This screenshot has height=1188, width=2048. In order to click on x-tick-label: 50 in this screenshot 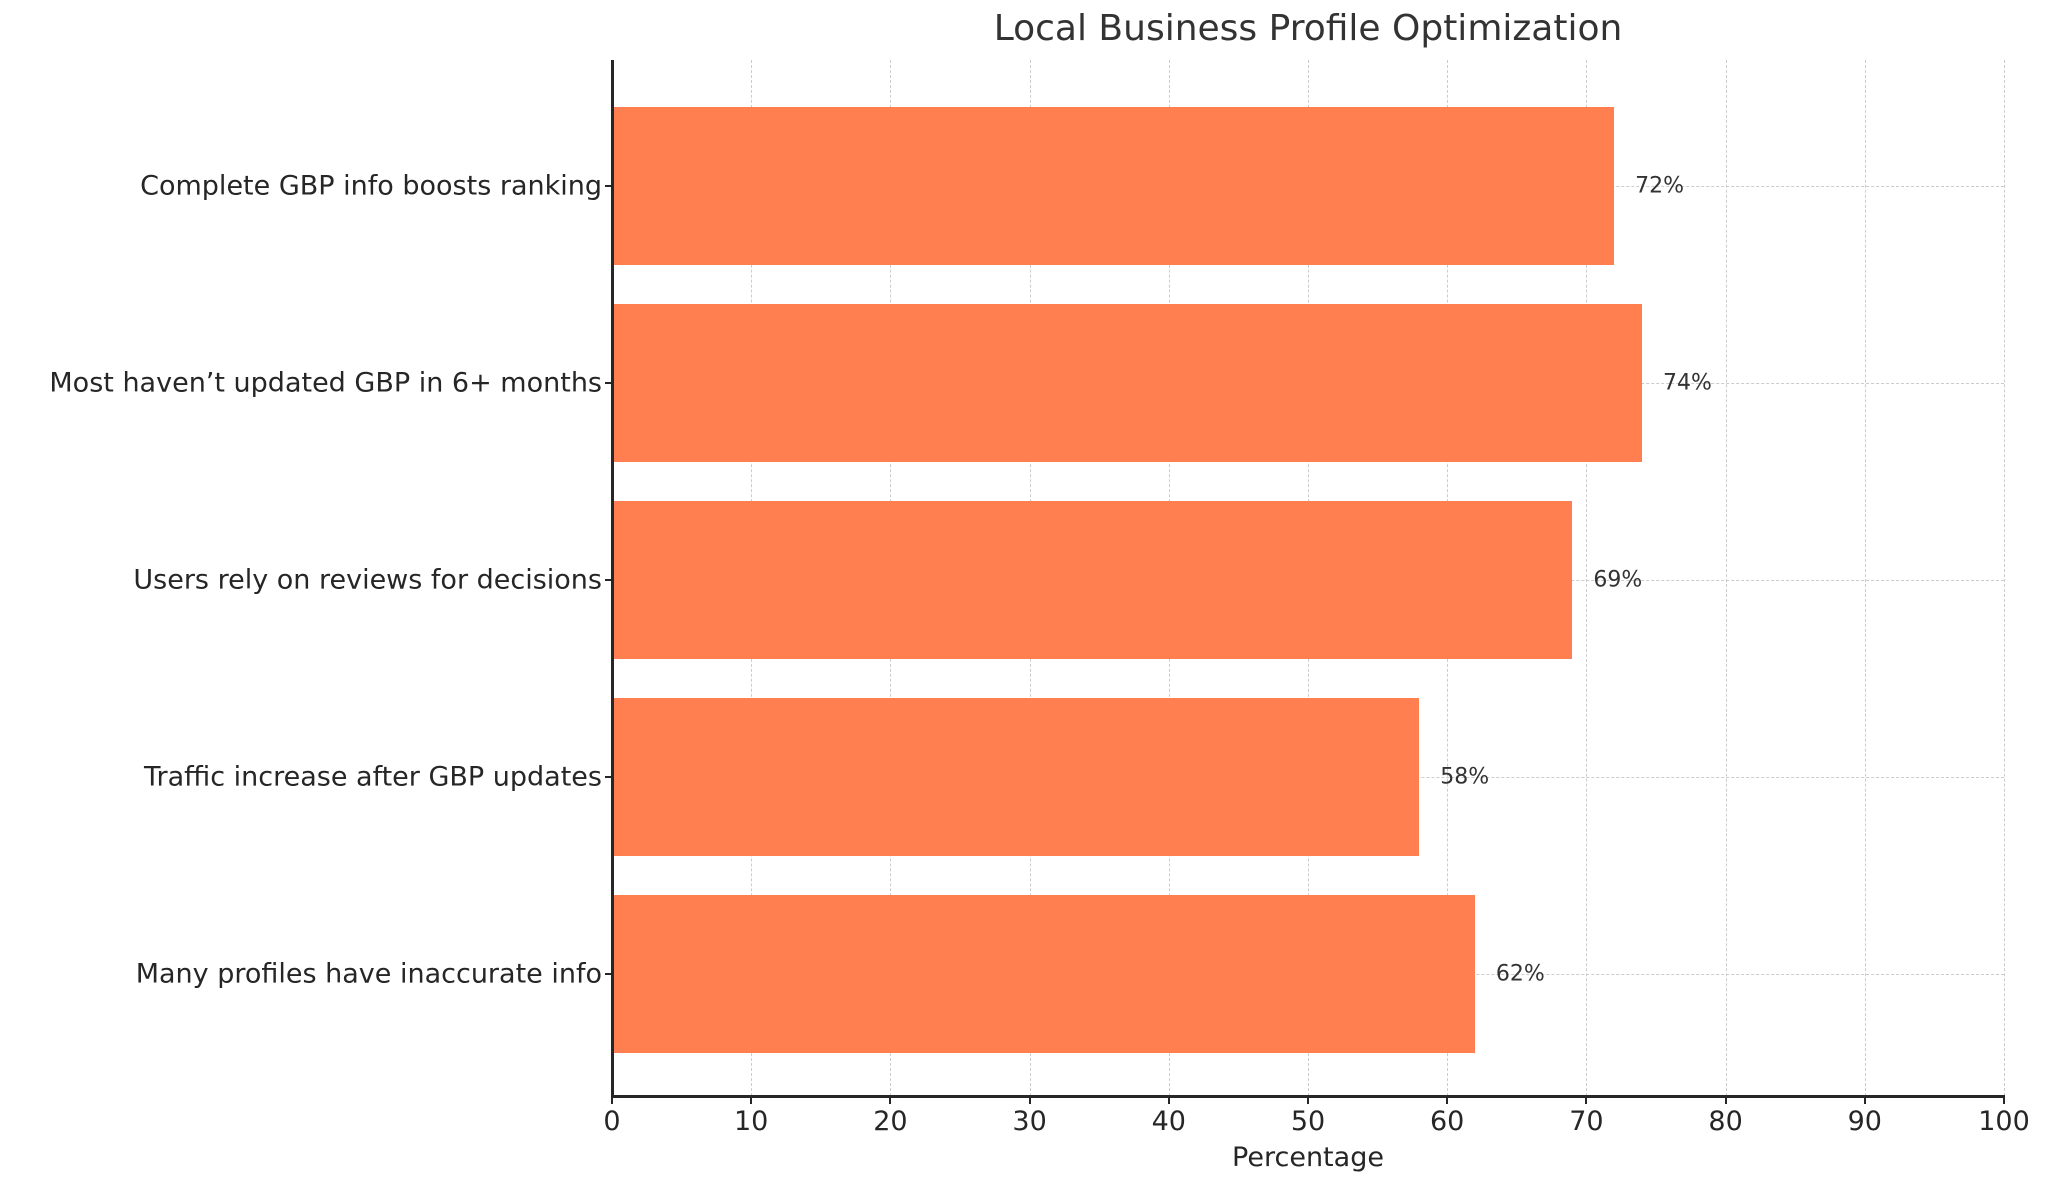, I will do `click(1308, 1121)`.